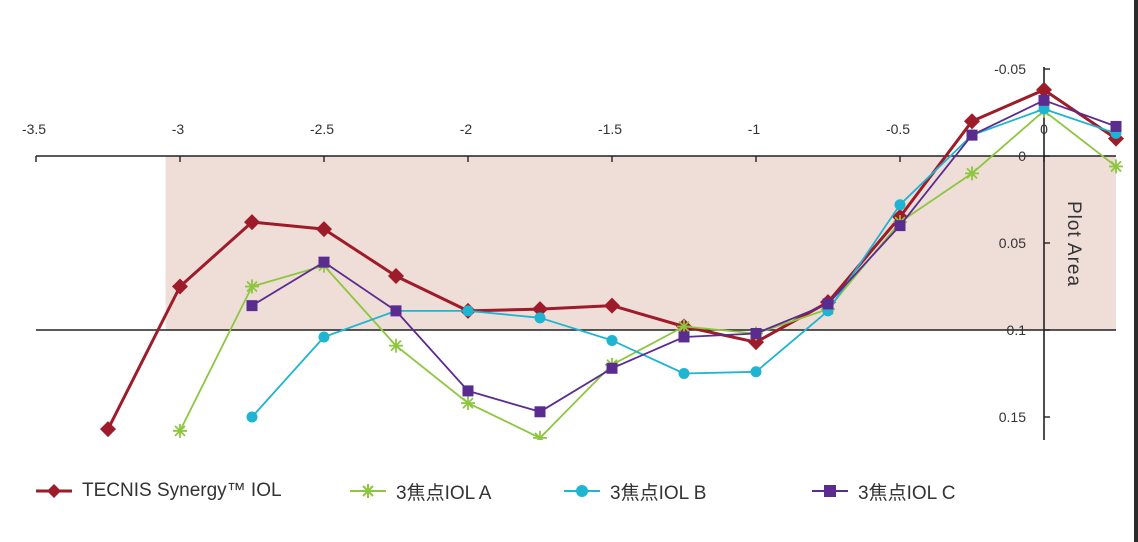 This screenshot has width=1138, height=542. Describe the element at coordinates (1136, 271) in the screenshot. I see `frame-border` at that location.